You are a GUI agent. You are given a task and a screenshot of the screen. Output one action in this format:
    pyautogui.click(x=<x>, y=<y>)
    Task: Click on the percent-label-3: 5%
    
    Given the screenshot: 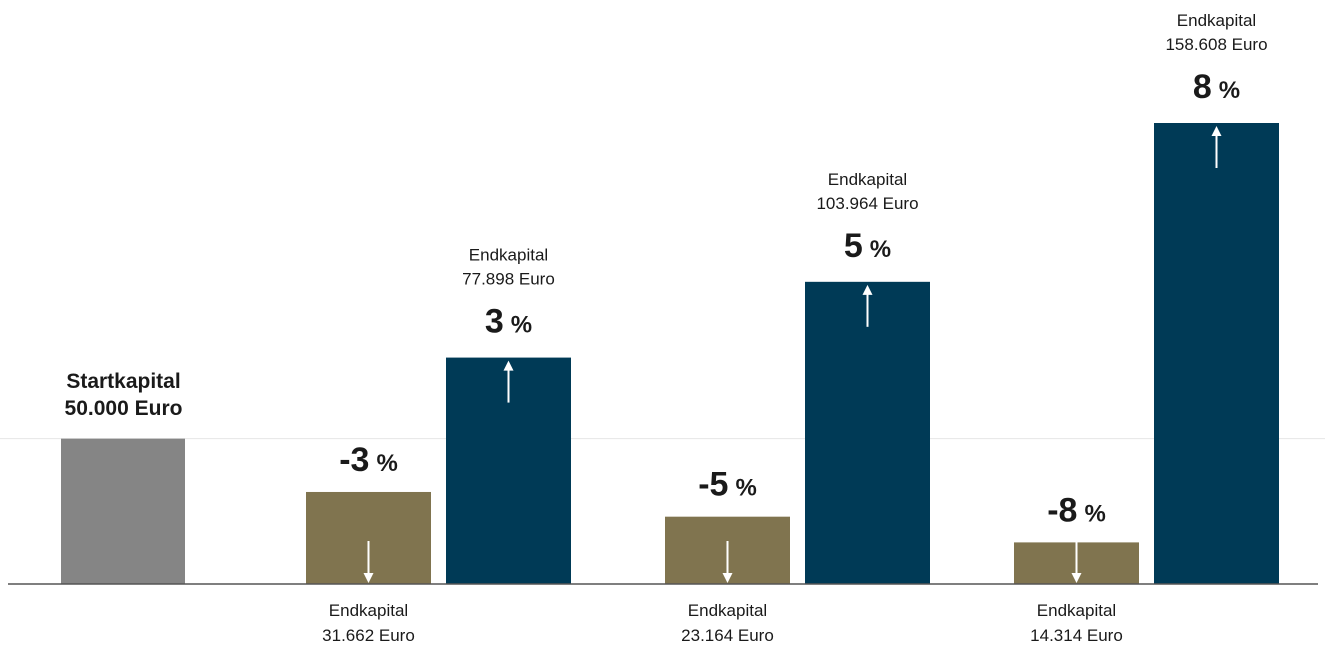 What is the action you would take?
    pyautogui.click(x=867, y=246)
    